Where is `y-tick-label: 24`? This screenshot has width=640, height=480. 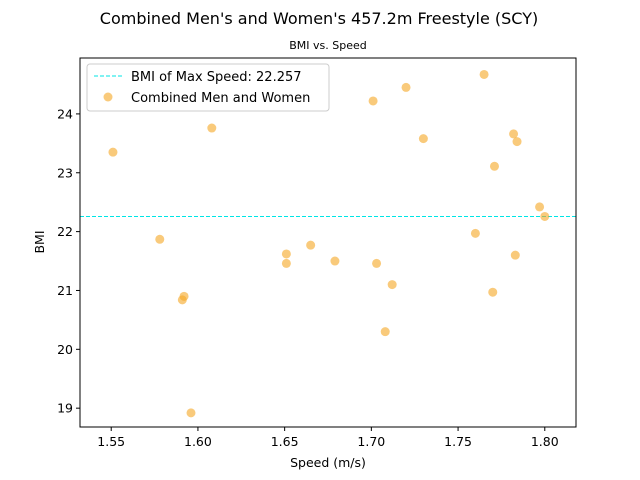
y-tick-label: 24 is located at coordinates (65, 113).